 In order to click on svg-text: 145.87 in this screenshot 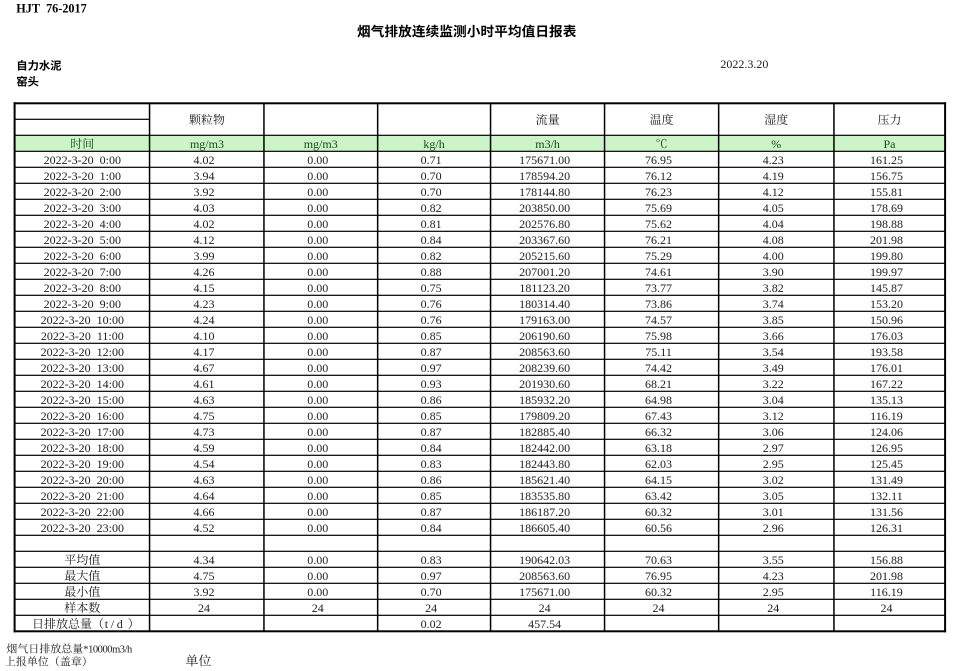, I will do `click(886, 288)`.